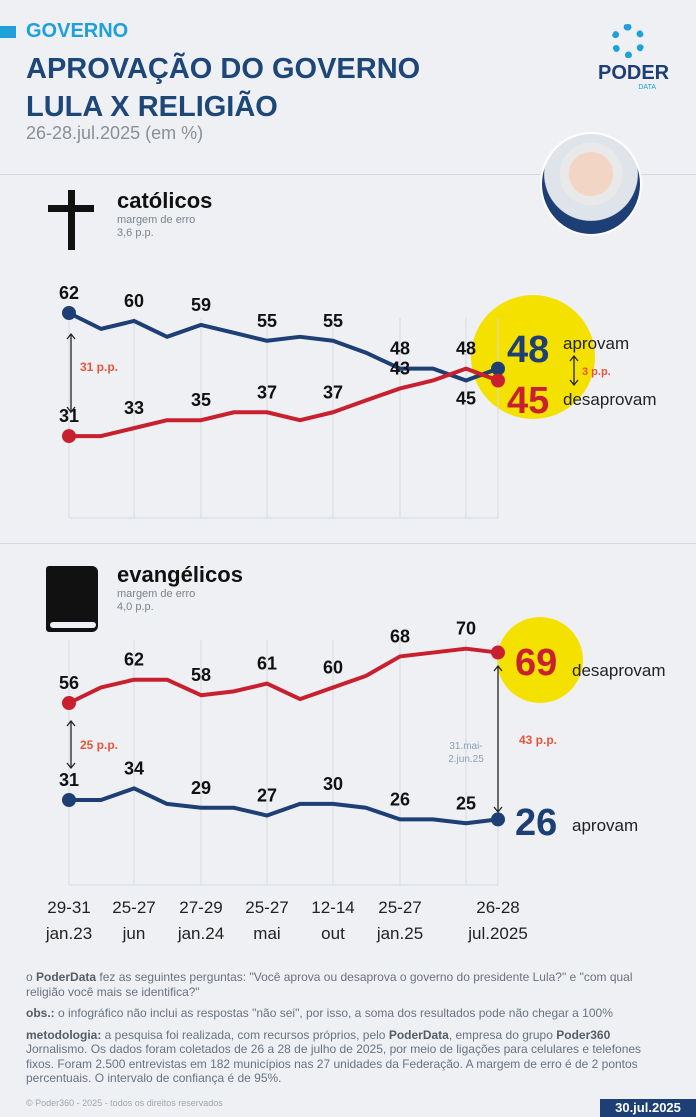  Describe the element at coordinates (115, 133) in the screenshot. I see `page-subtitle: 26-28.jul.2025 (em %)` at that location.